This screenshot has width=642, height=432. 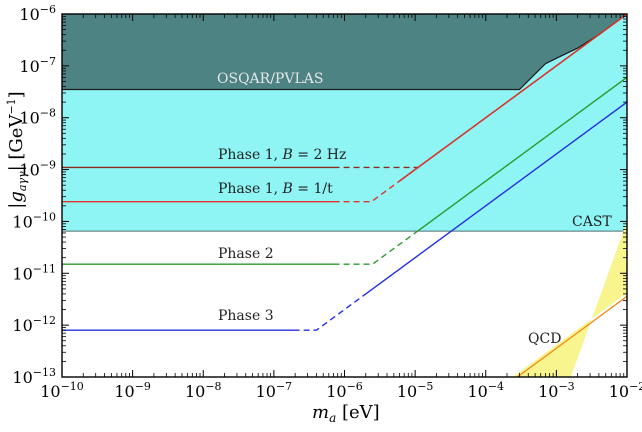 I want to click on phase2-label: Phase 2, so click(x=246, y=254).